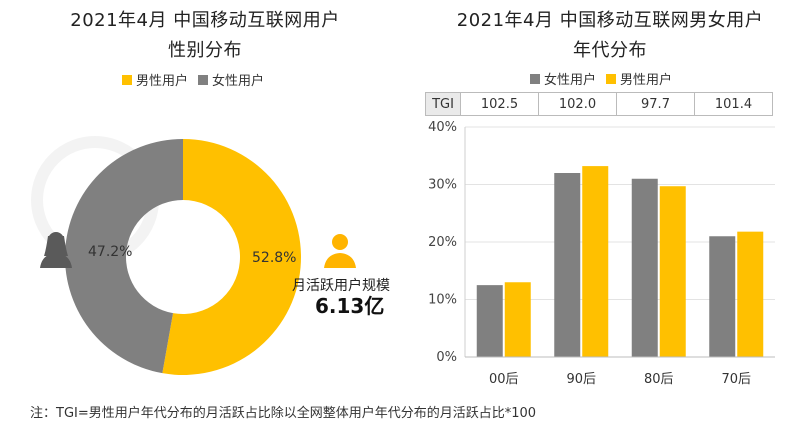  Describe the element at coordinates (610, 50) in the screenshot. I see `right-chart-title-line2: 年代分布` at that location.